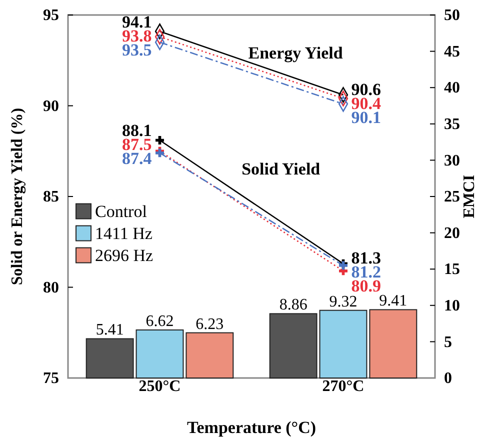 The width and height of the screenshot is (483, 440). Describe the element at coordinates (296, 53) in the screenshot. I see `annotation: Energy Yield` at that location.